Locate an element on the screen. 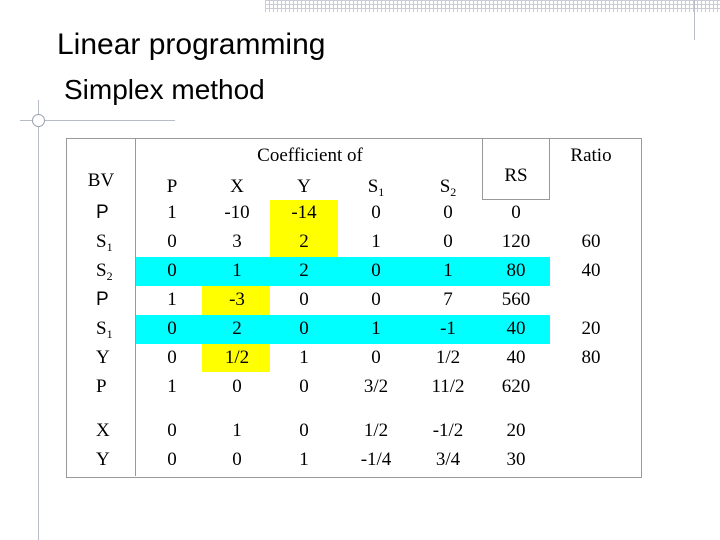 The height and width of the screenshot is (540, 720). table-cell: 3/4 is located at coordinates (448, 459).